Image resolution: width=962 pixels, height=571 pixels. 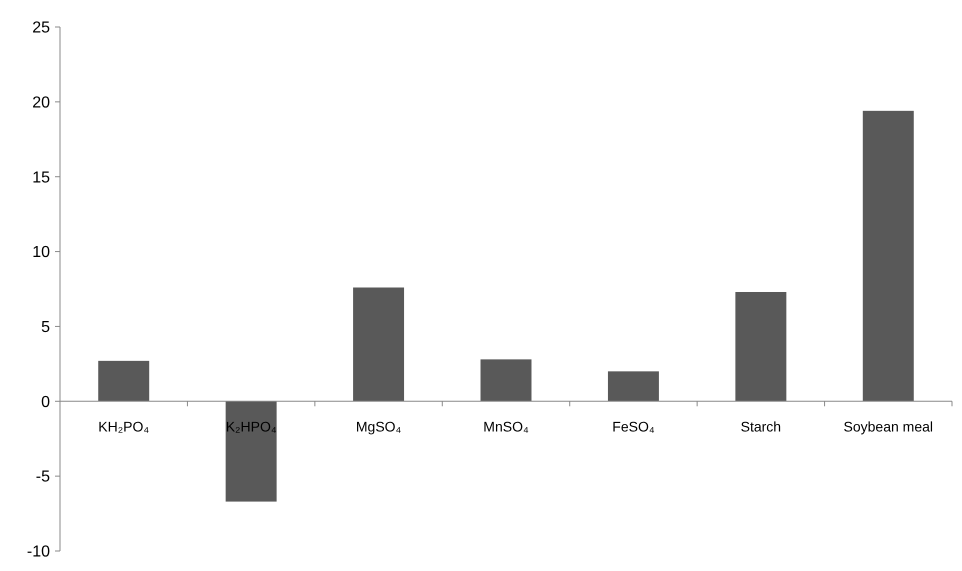 What do you see at coordinates (45, 327) in the screenshot?
I see `y-tick-label: 5` at bounding box center [45, 327].